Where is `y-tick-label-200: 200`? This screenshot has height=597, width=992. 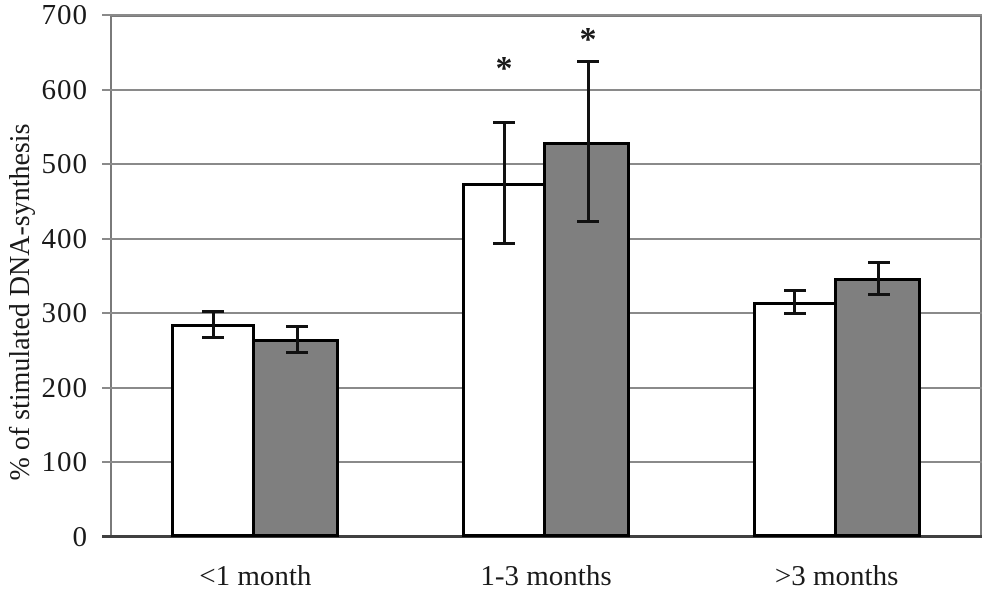 y-tick-label-200: 200 is located at coordinates (64, 387).